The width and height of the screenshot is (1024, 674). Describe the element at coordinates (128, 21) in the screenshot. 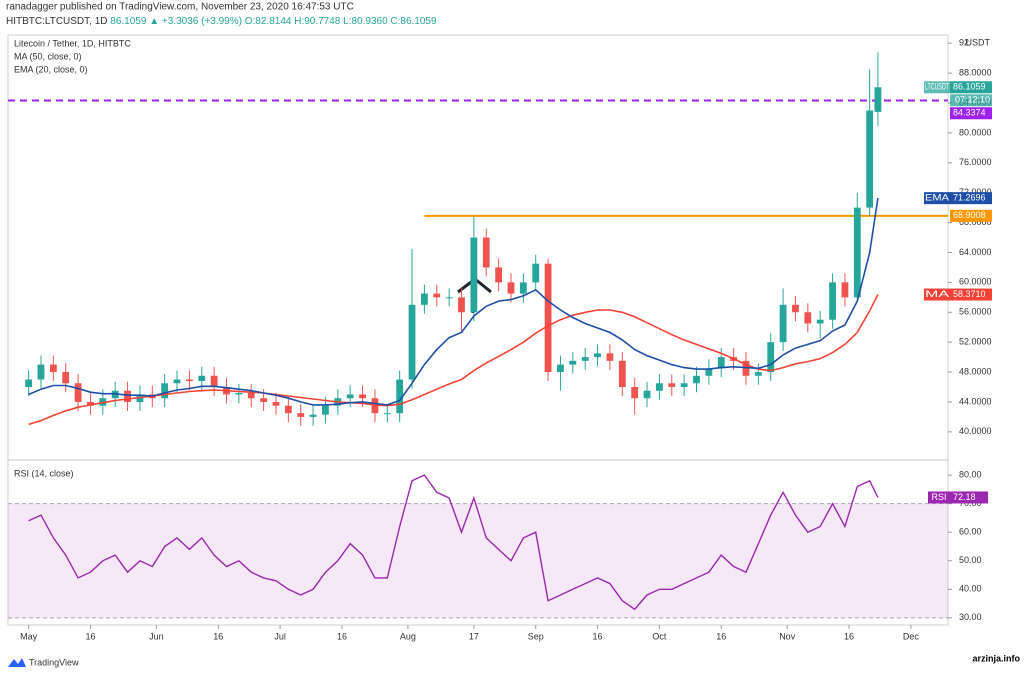

I see `last-price: 86.1059` at that location.